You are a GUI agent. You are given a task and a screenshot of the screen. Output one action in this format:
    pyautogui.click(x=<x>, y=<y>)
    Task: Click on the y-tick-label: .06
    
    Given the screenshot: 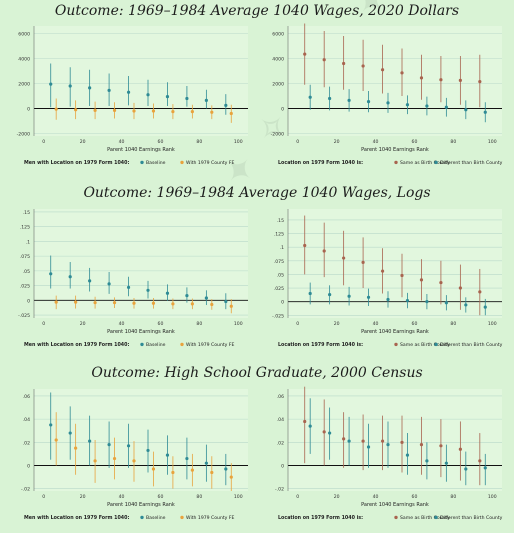 What is the action you would take?
    pyautogui.click(x=26, y=397)
    